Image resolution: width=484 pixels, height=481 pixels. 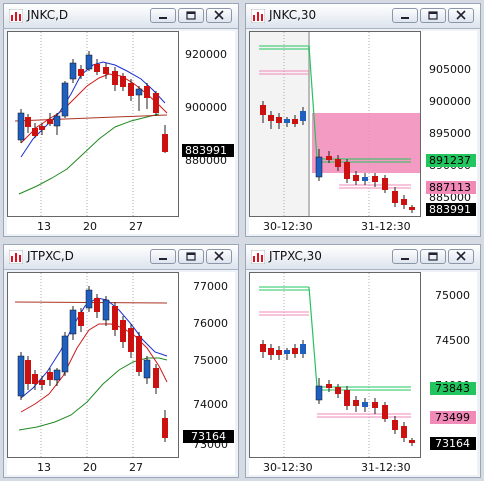 I want to click on y-tick-label: 895000, so click(x=450, y=133).